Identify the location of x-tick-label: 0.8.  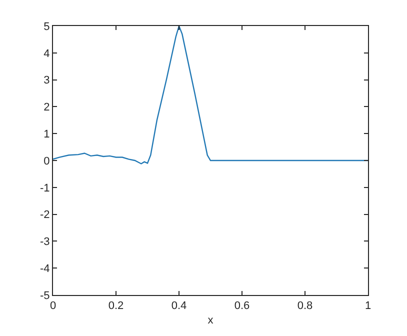
(305, 306).